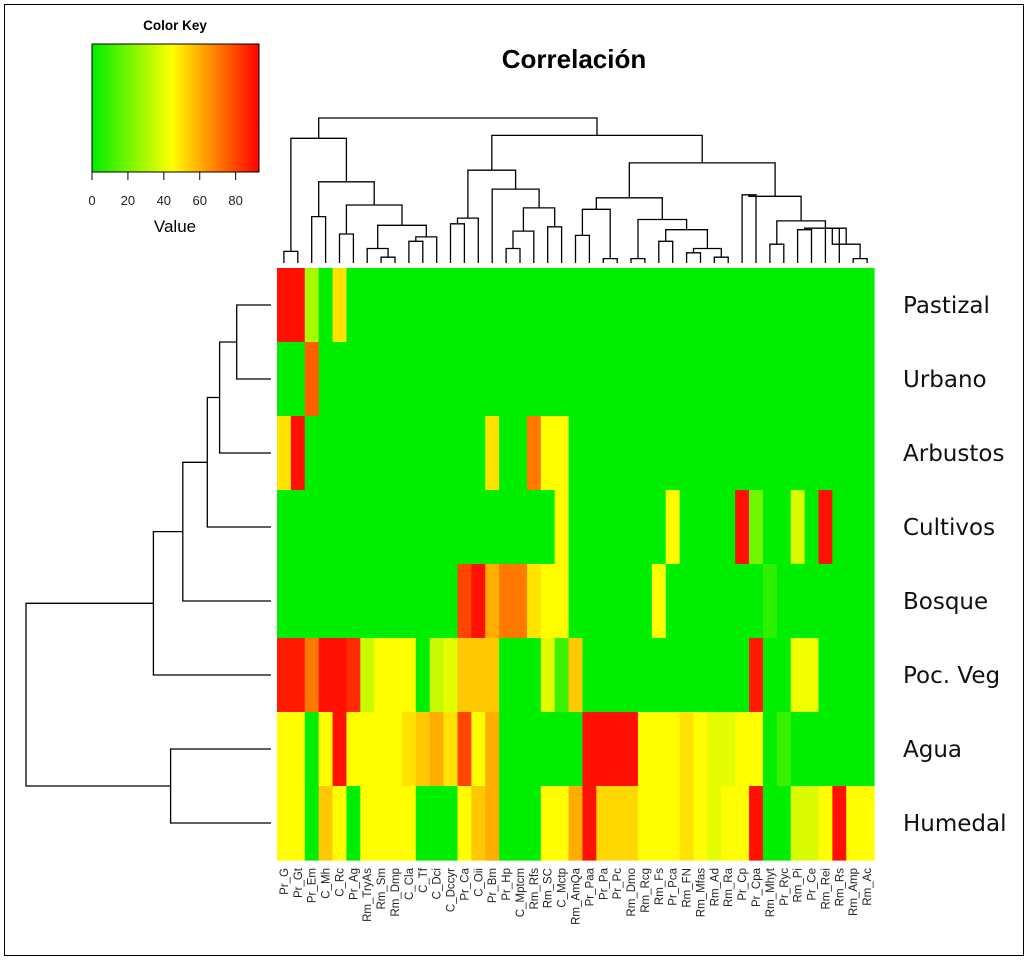 This screenshot has height=962, width=1031. Describe the element at coordinates (854, 892) in the screenshot. I see `column-label: Rm_Amp` at that location.